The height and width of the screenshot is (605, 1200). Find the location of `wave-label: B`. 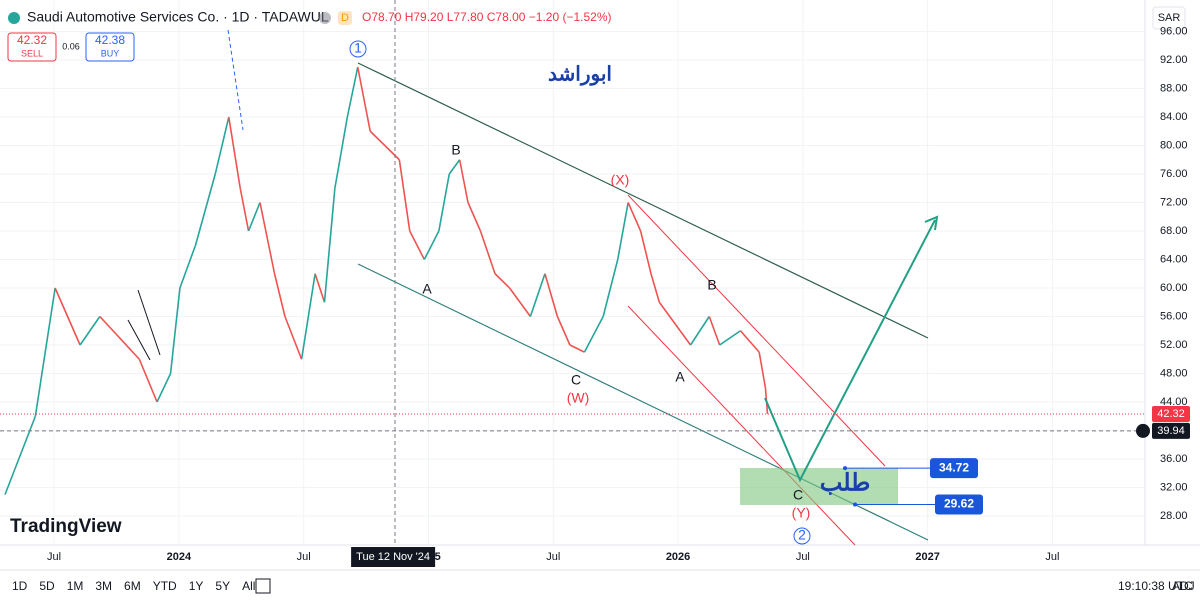

wave-label: B is located at coordinates (455, 150).